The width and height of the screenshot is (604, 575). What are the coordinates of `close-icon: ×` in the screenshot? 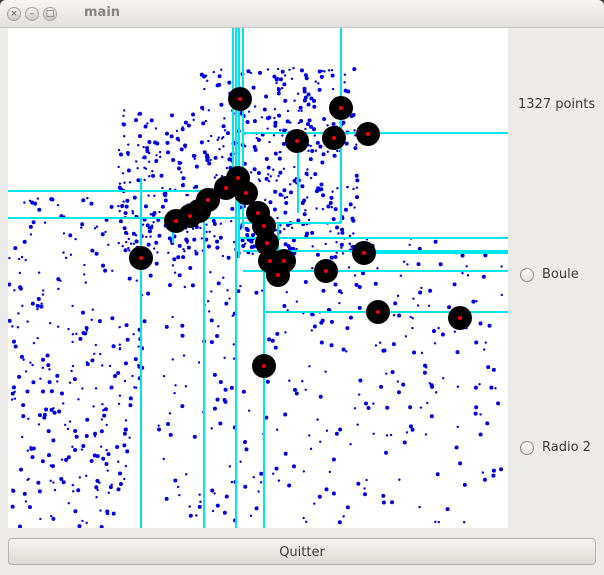 It's located at (14, 14).